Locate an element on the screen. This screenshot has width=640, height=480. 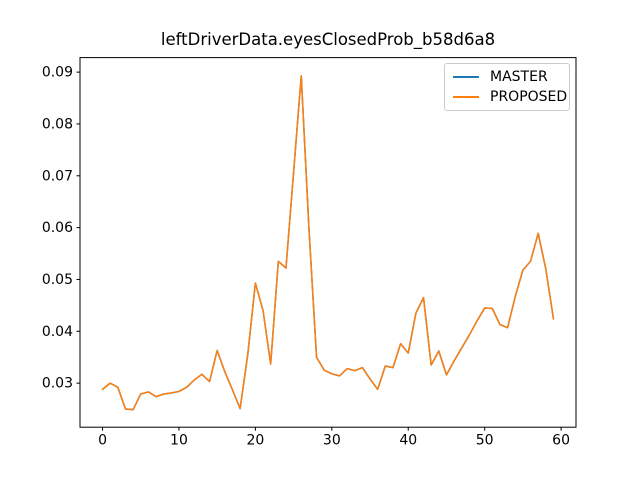
legend-item-master: MASTER is located at coordinates (507, 77).